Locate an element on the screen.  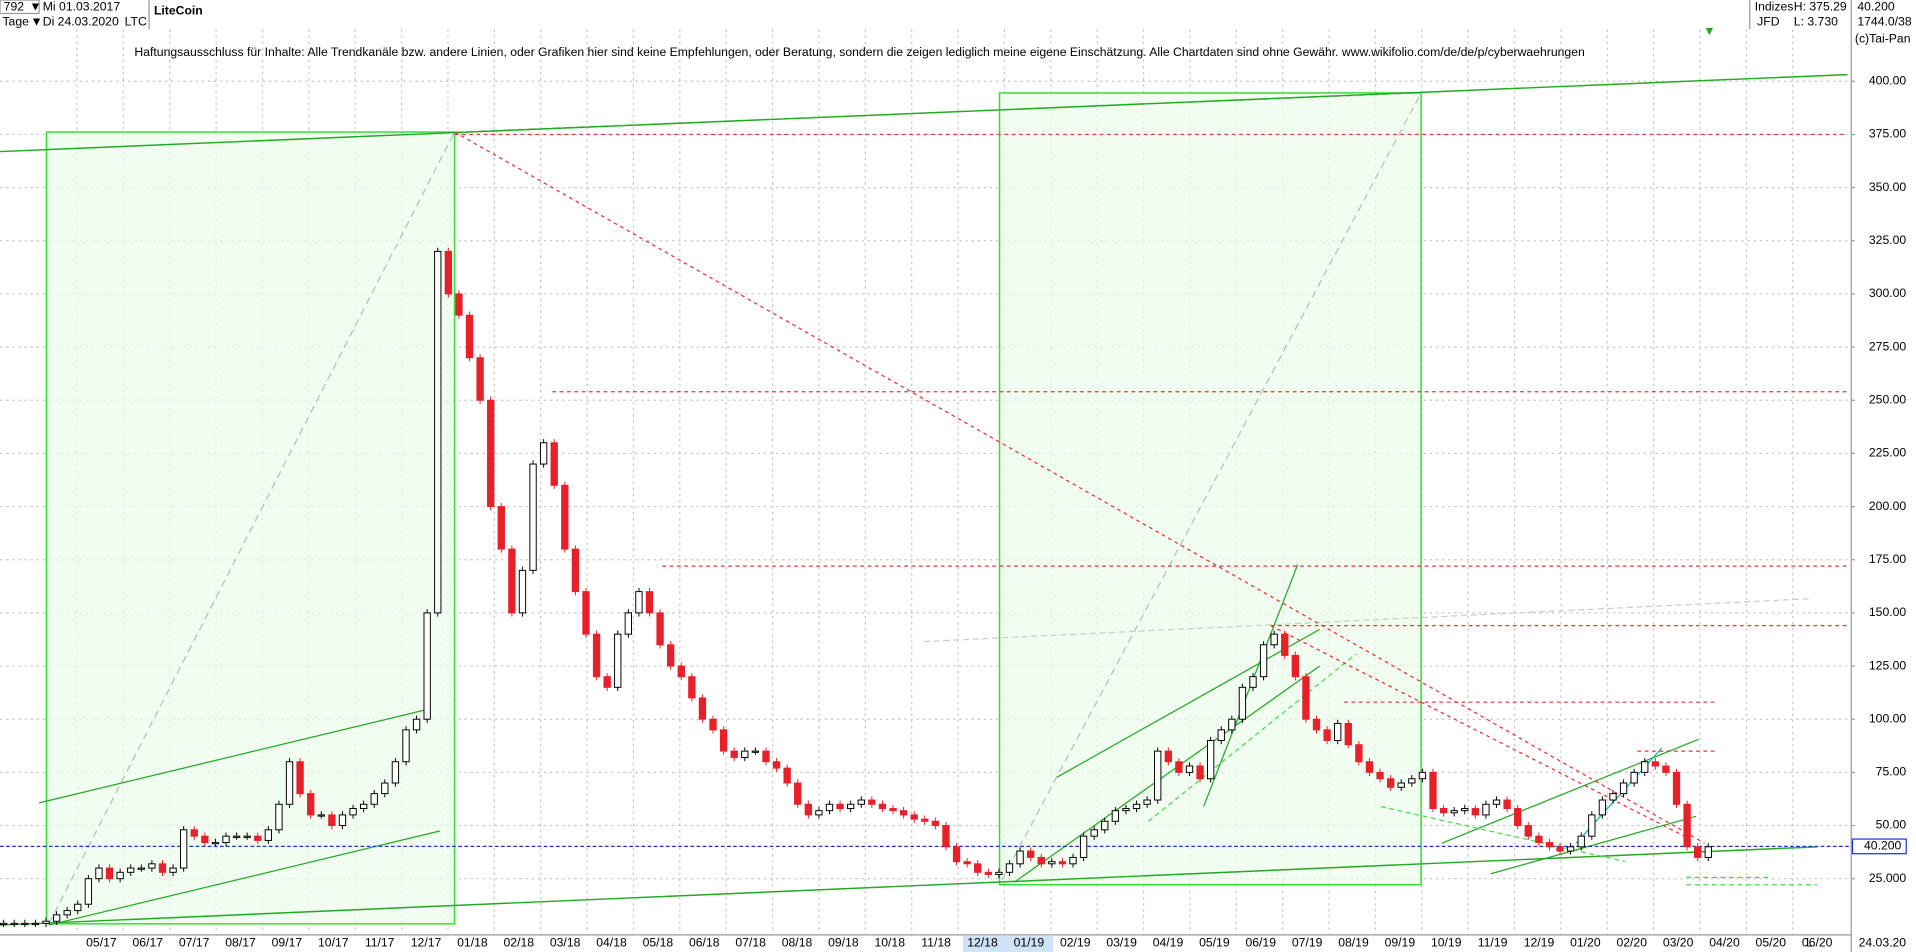
count: 792 is located at coordinates (14, 7).